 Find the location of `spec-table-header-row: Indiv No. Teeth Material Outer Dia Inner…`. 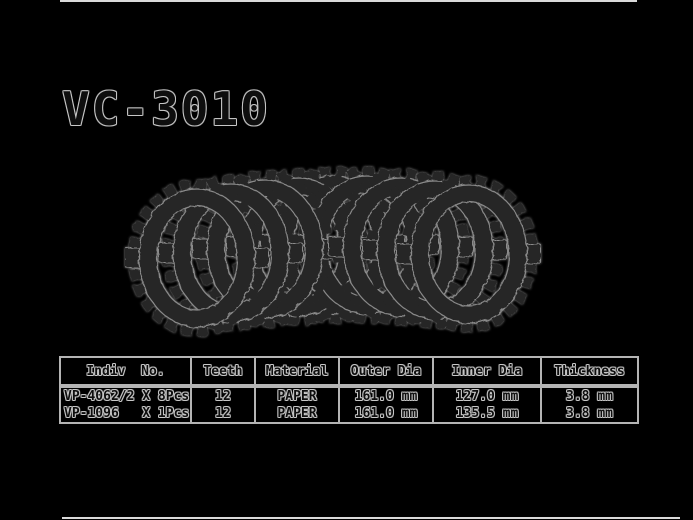

spec-table-header-row: Indiv No. Teeth Material Outer Dia Inner… is located at coordinates (349, 372).